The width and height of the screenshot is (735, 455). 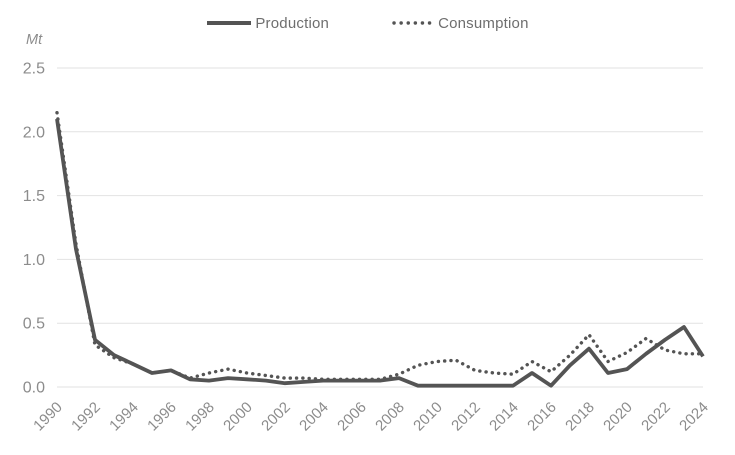 What do you see at coordinates (390, 417) in the screenshot?
I see `x-tick-label: 2008` at bounding box center [390, 417].